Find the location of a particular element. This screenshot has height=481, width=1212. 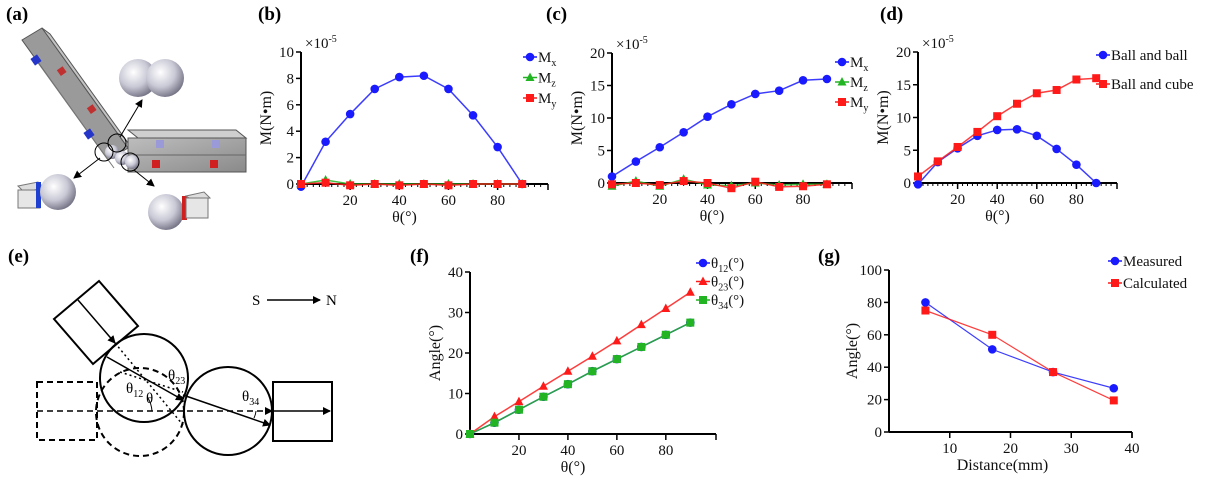

legend-item: My is located at coordinates (851, 104).